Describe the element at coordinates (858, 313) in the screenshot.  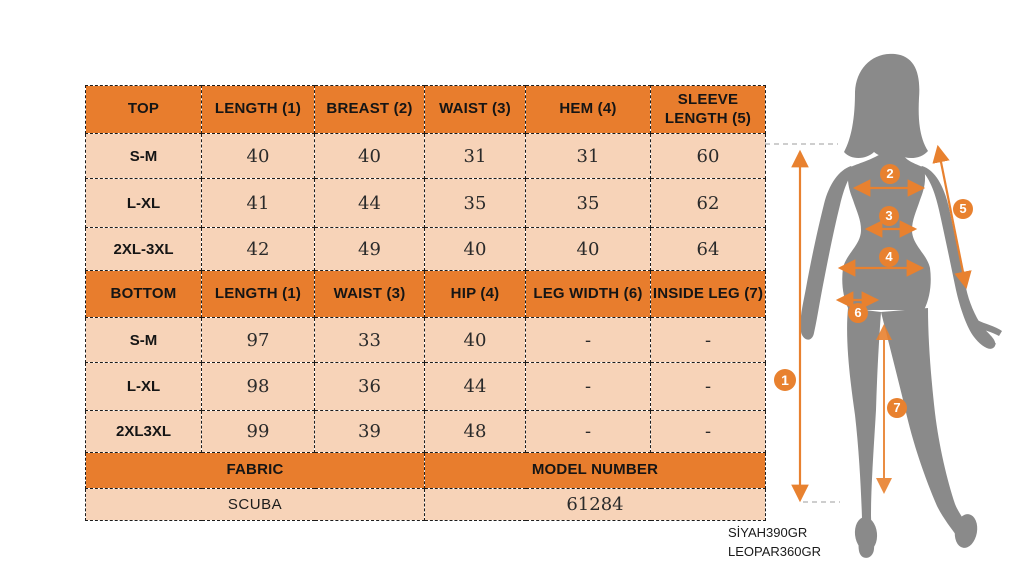
I see `marker-6-leg-width: 6` at that location.